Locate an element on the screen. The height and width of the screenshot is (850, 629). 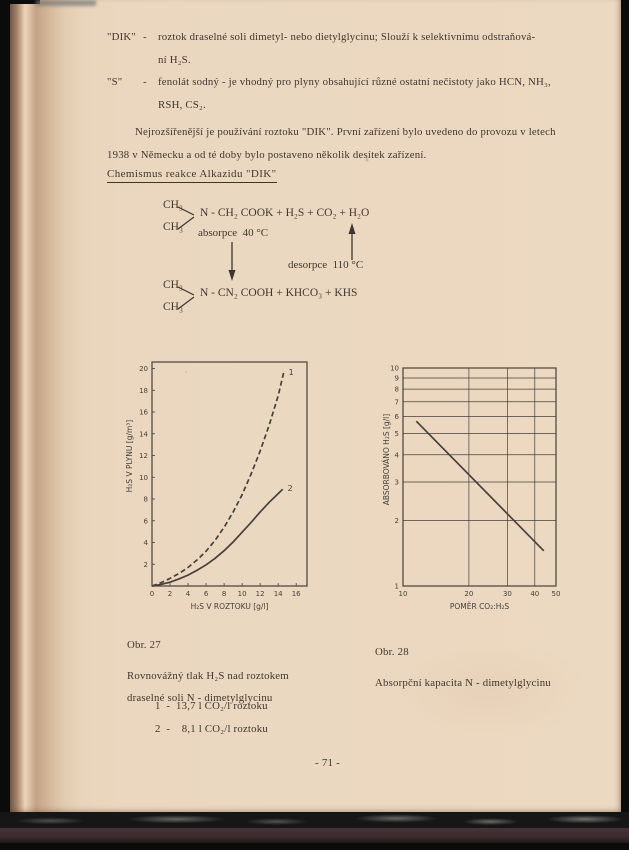
reaction-formula-bottom: N - CN₂ COOH + KHCO₃ + KHS is located at coordinates (279, 293).